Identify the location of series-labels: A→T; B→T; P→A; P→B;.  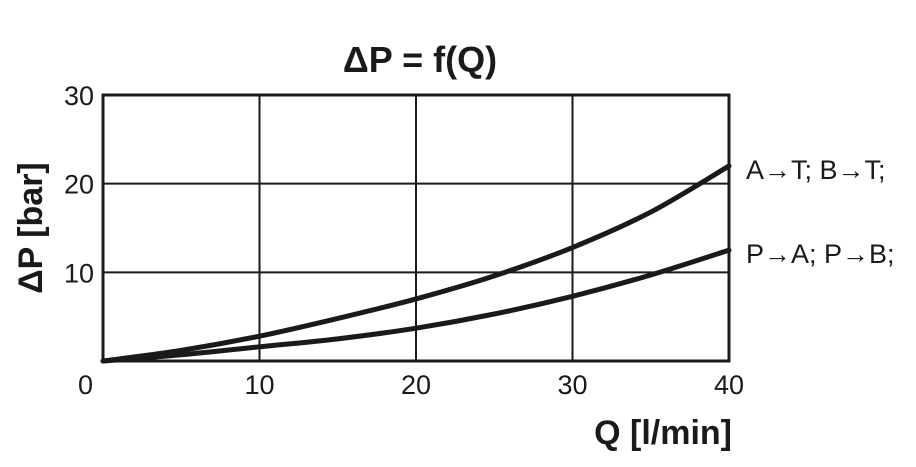
(820, 212).